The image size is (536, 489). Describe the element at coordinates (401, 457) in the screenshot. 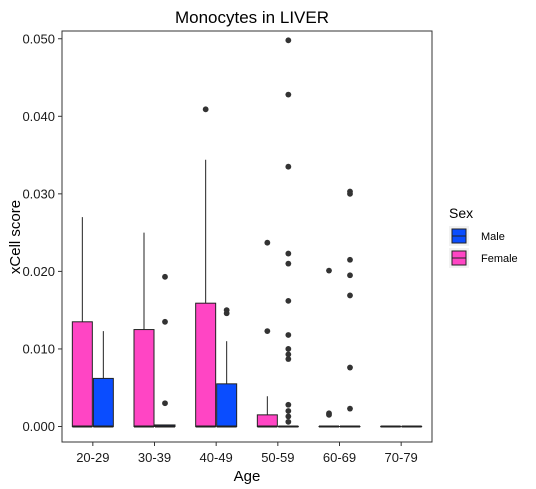

I see `x-tick-label: 70-79` at that location.